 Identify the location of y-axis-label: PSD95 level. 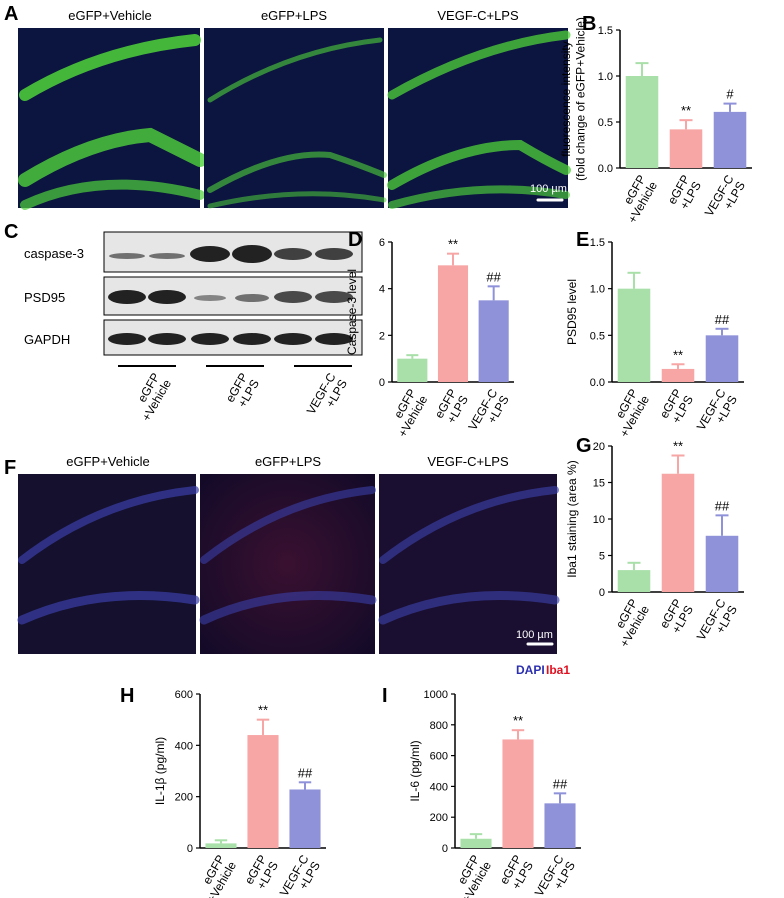
(572, 312).